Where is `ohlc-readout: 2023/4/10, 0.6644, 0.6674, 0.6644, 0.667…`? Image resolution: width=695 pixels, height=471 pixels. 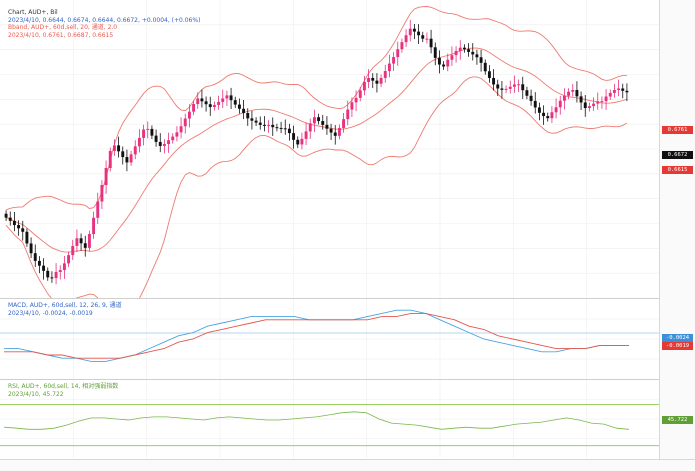
ohlc-readout: 2023/4/10, 0.6644, 0.6674, 0.6644, 0.667… is located at coordinates (104, 20).